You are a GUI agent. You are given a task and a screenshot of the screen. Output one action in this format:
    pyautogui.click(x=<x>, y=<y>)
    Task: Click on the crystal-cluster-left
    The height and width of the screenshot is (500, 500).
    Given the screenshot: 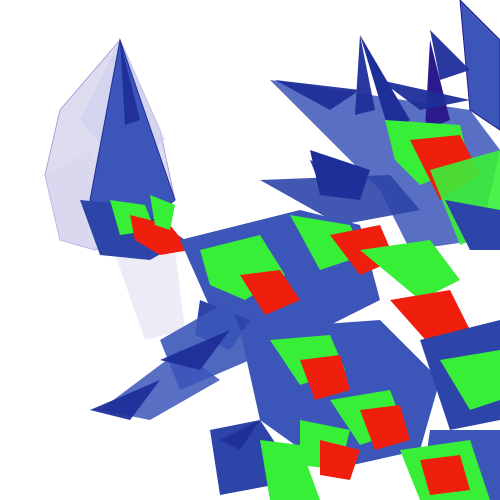 What is the action you would take?
    pyautogui.click(x=135, y=149)
    